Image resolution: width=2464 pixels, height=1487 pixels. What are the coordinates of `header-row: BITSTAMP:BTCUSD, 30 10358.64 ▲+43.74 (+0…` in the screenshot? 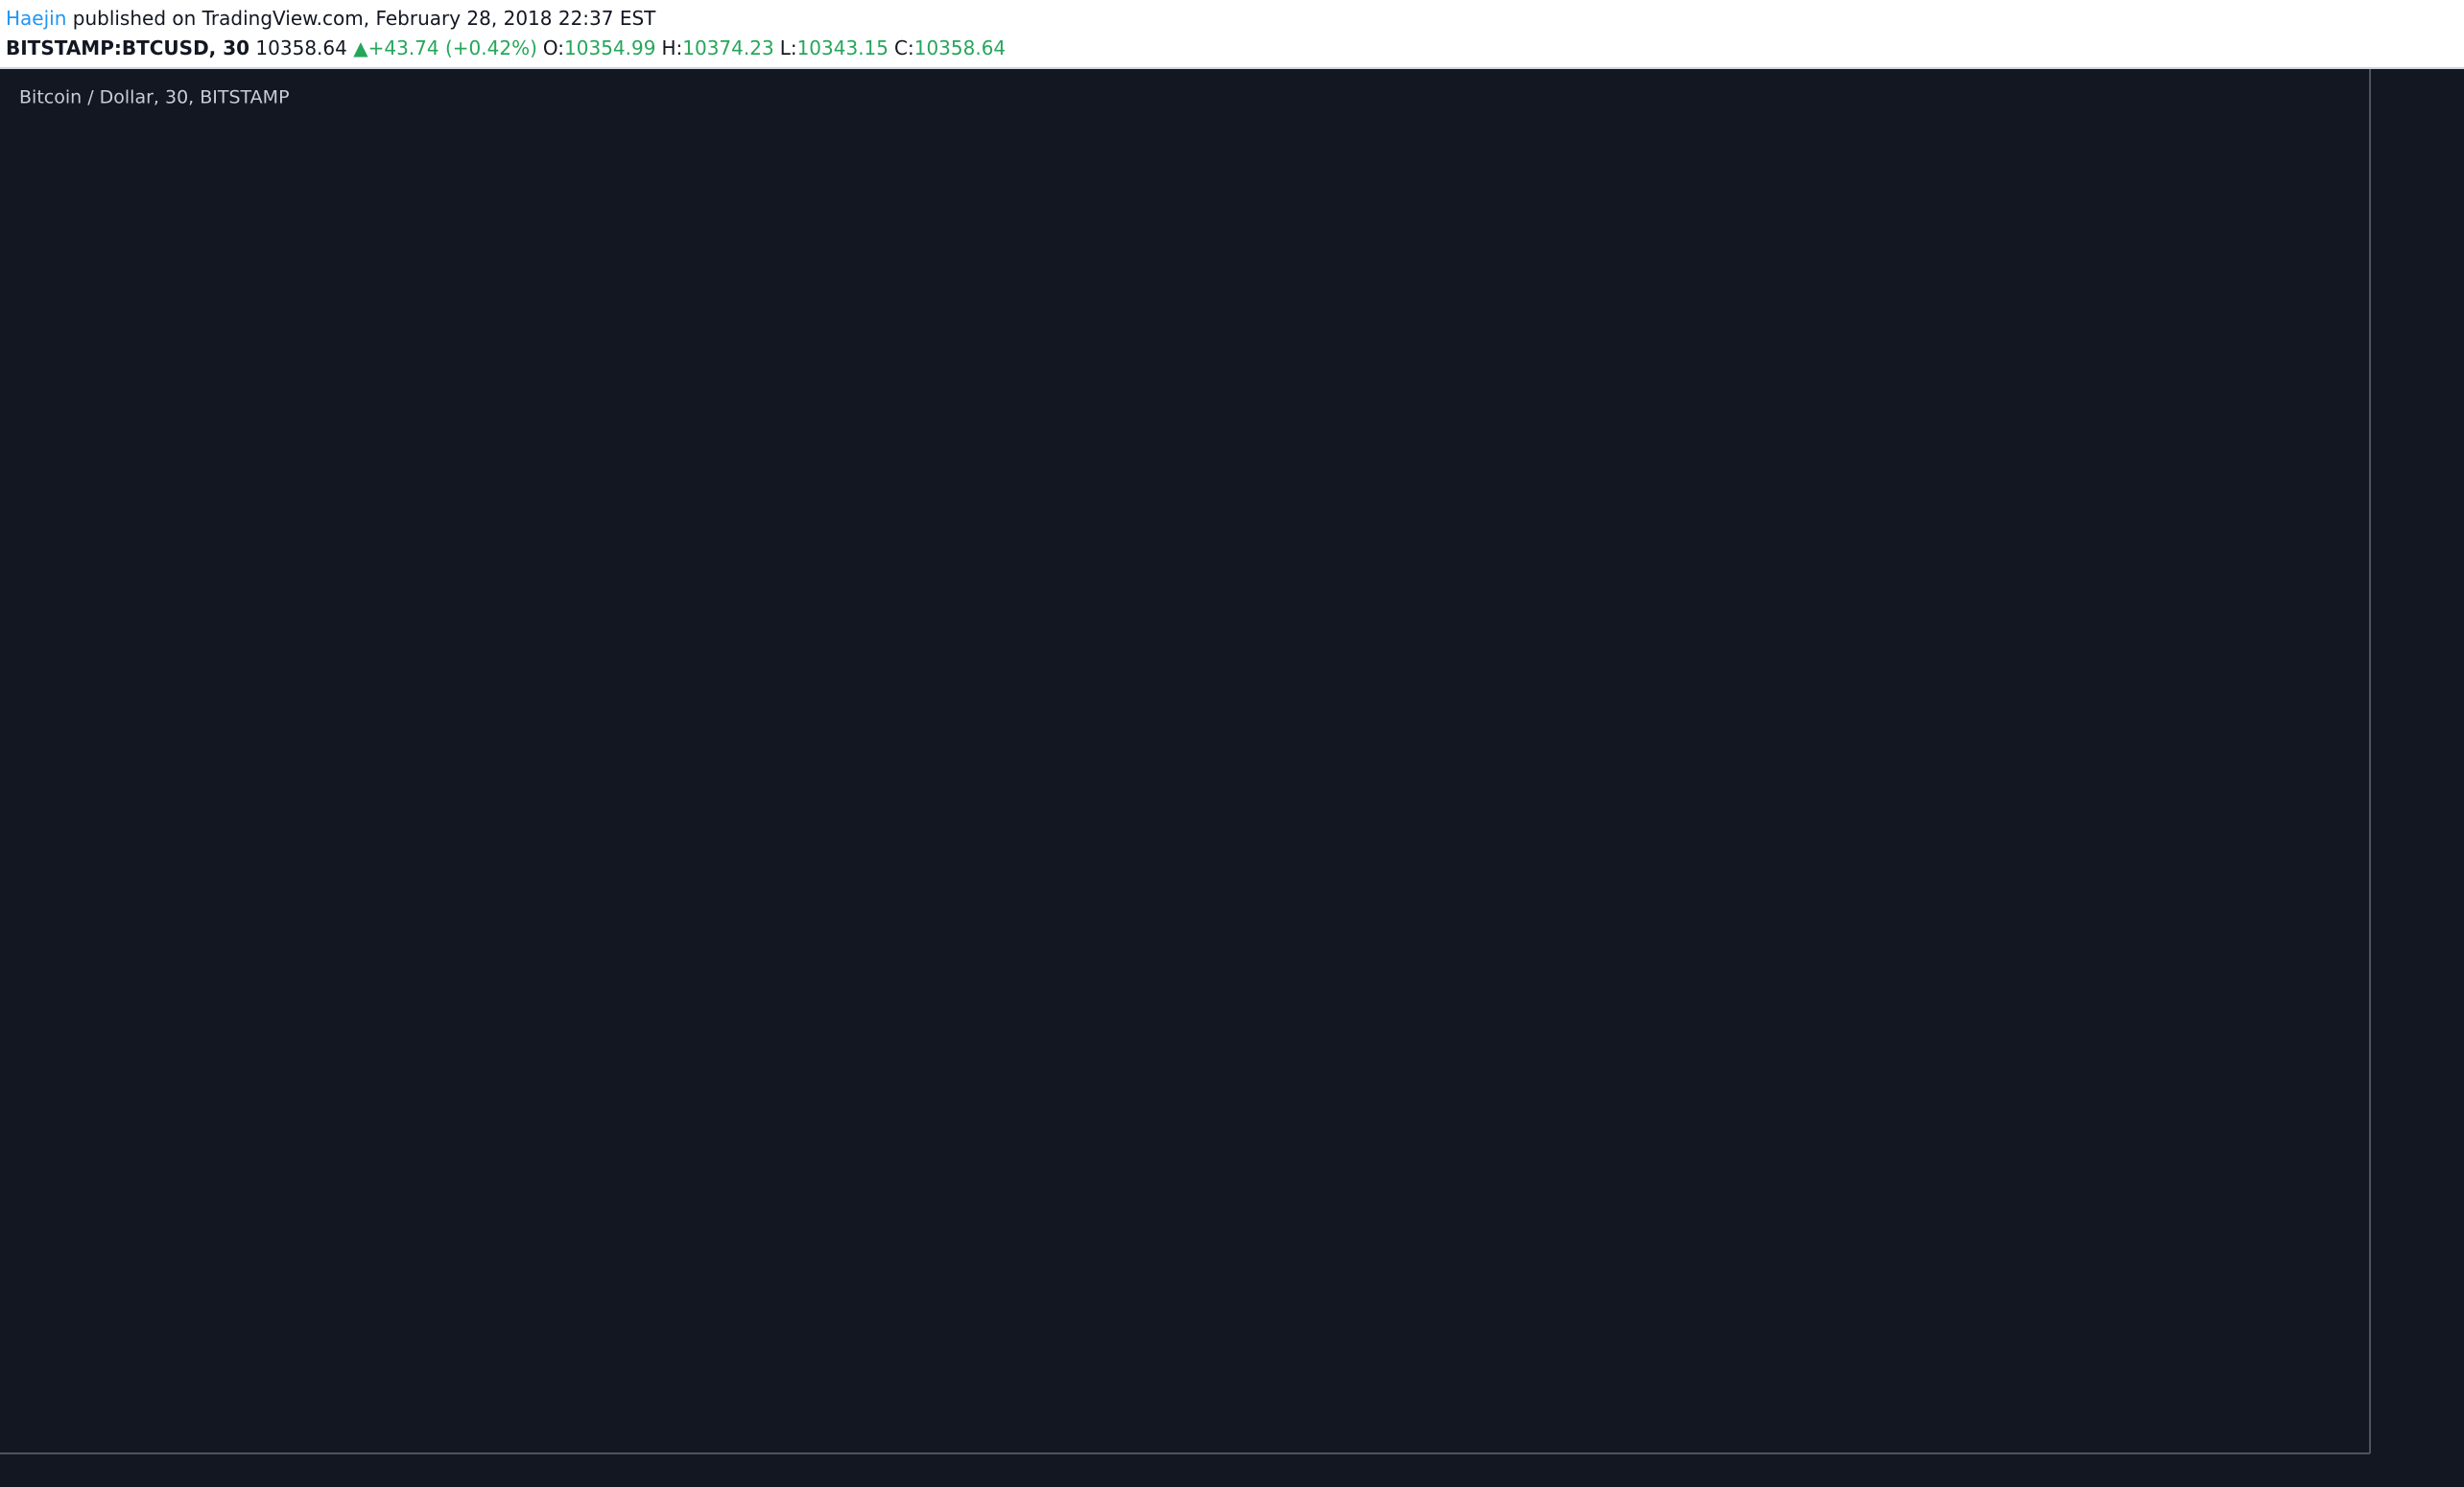 It's located at (1232, 48).